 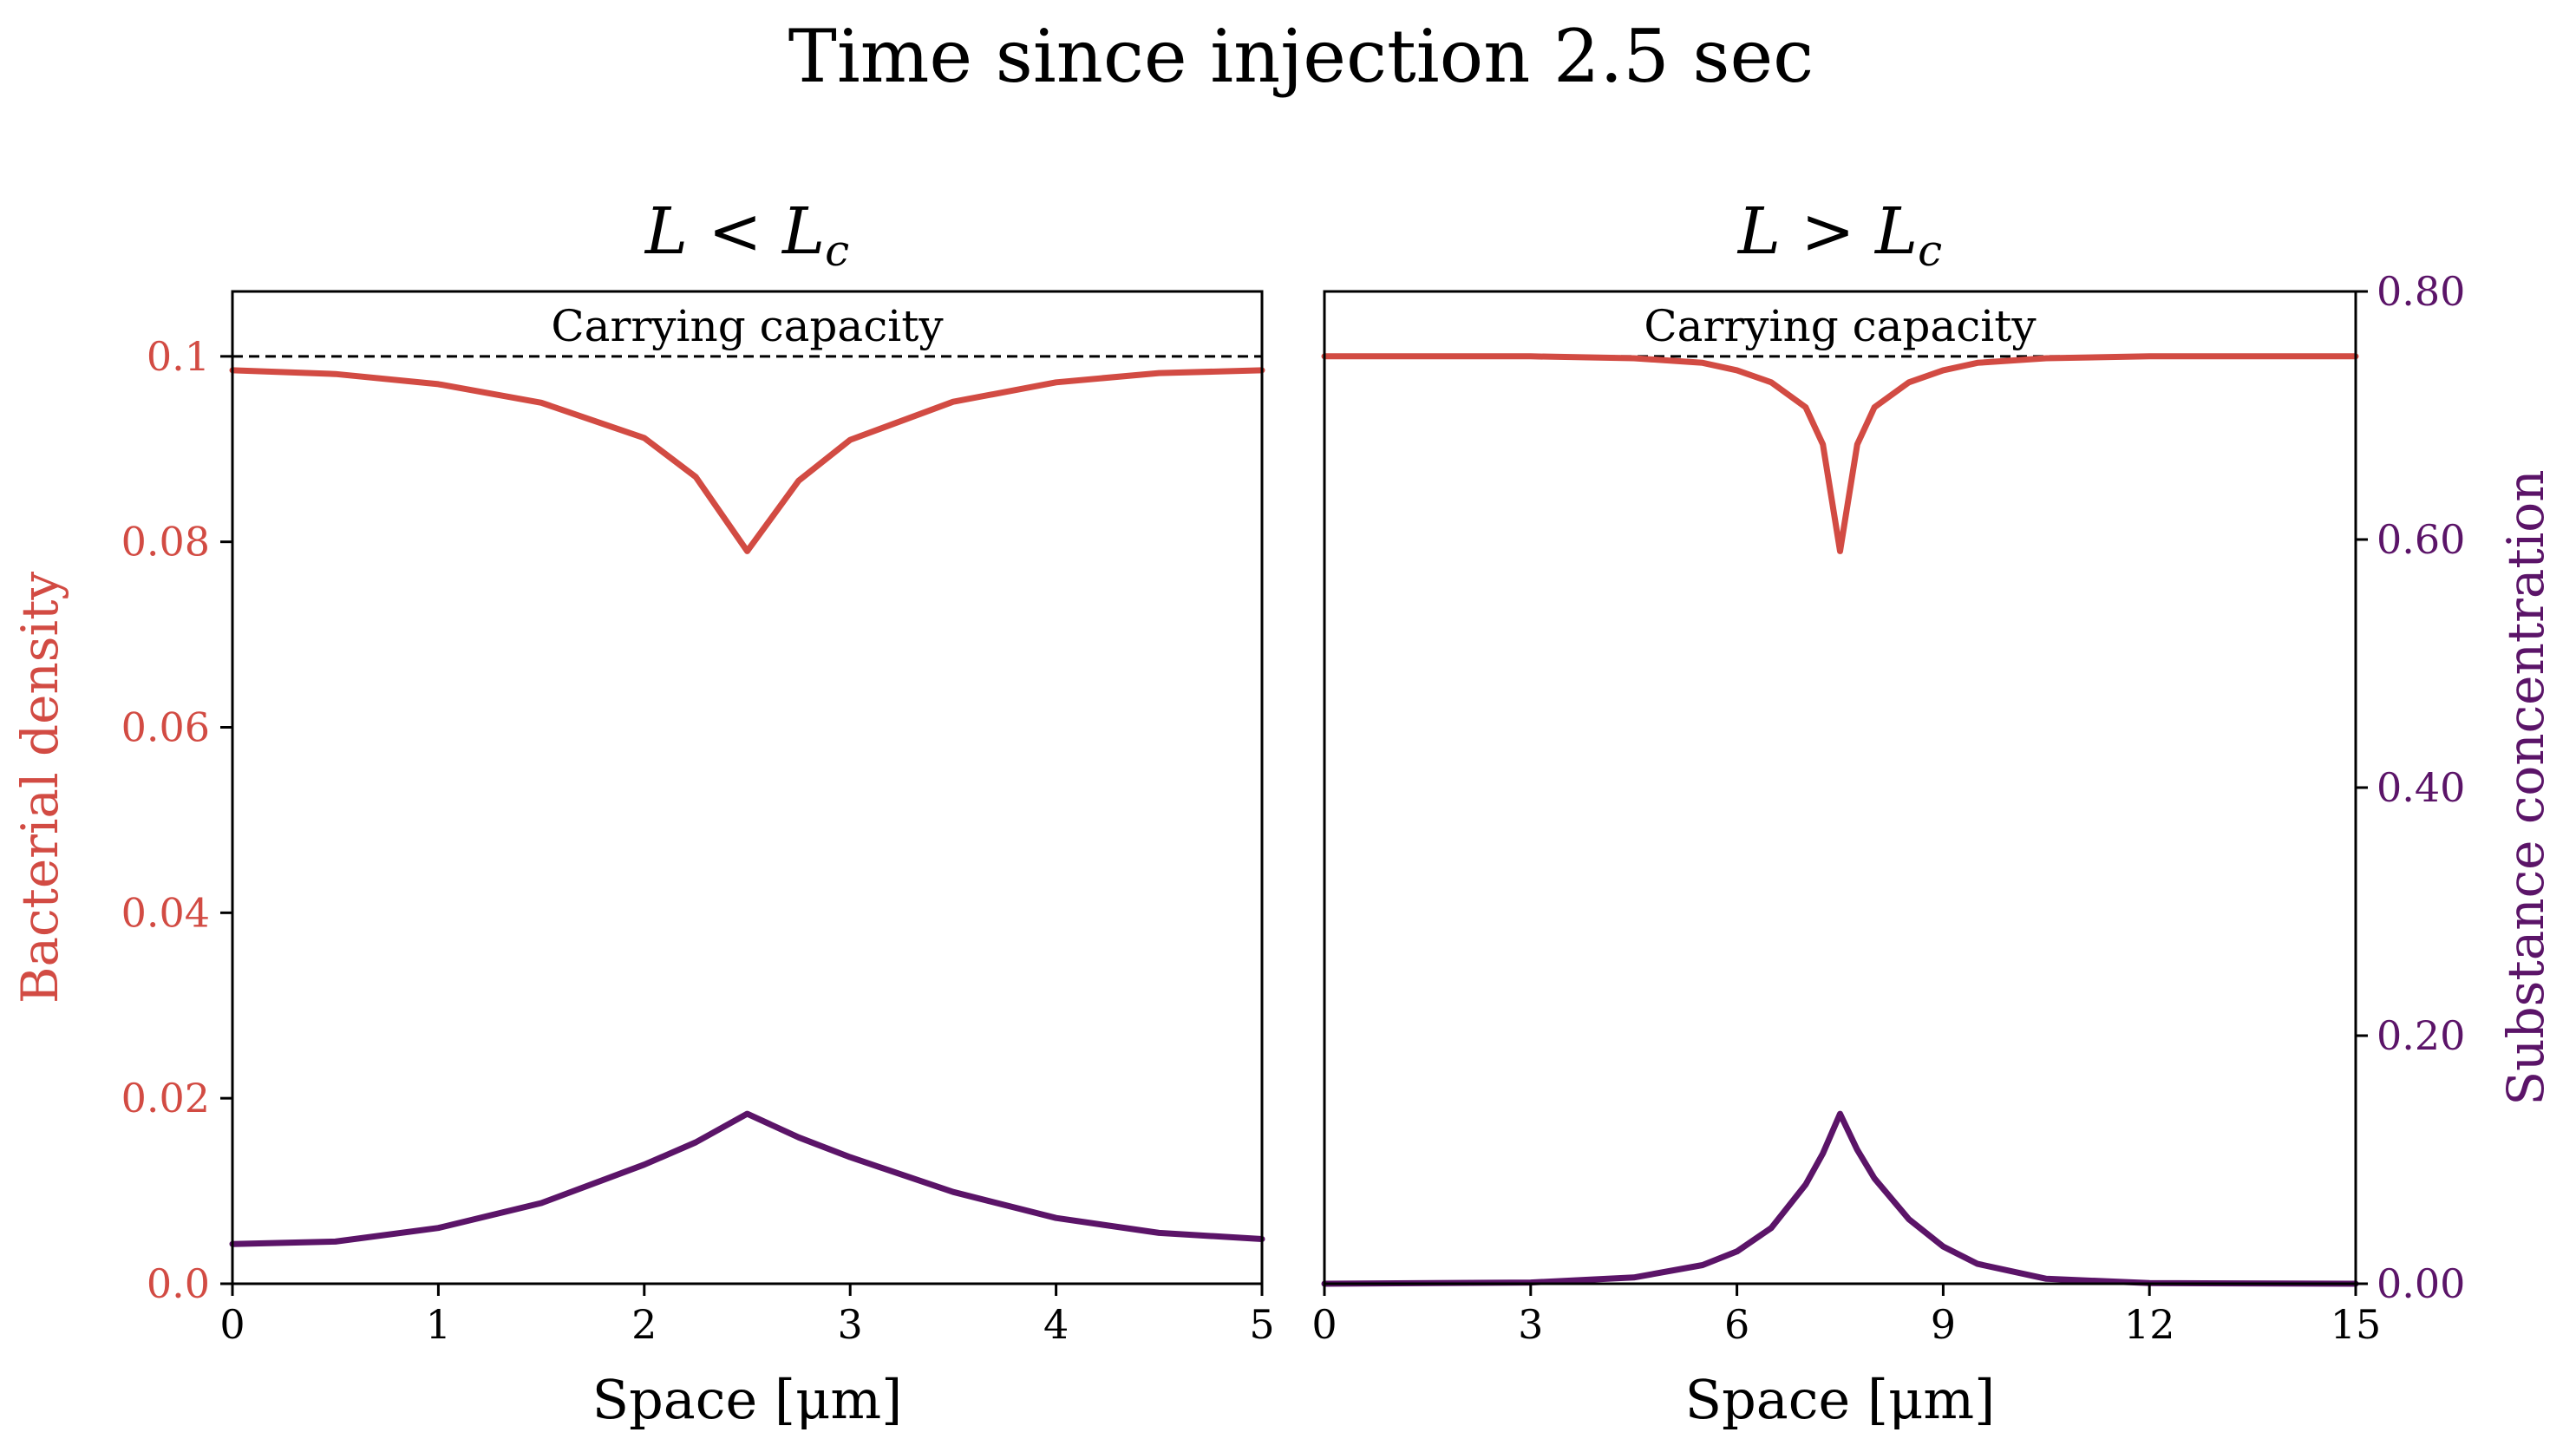 I want to click on panel-title-main: L > L, so click(x=1827, y=232).